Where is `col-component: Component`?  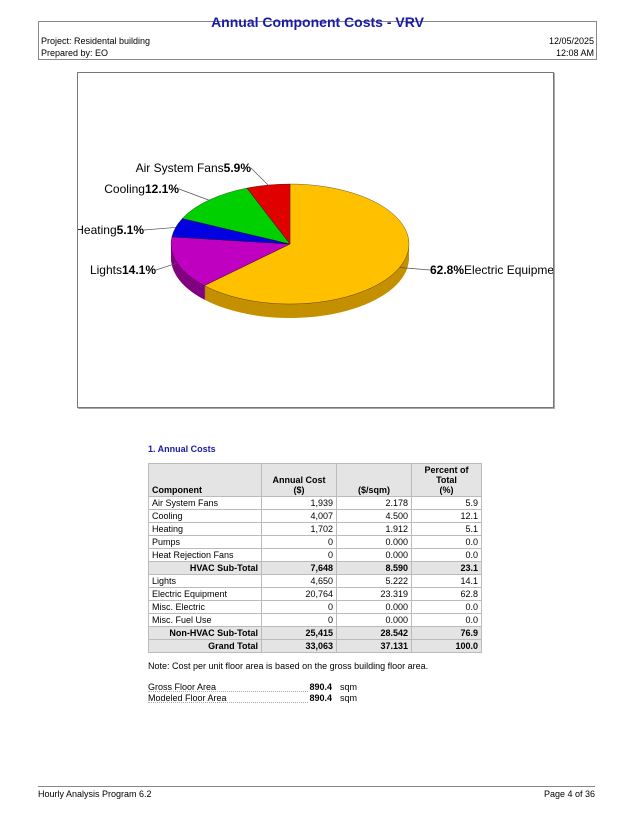
col-component: Component is located at coordinates (205, 480).